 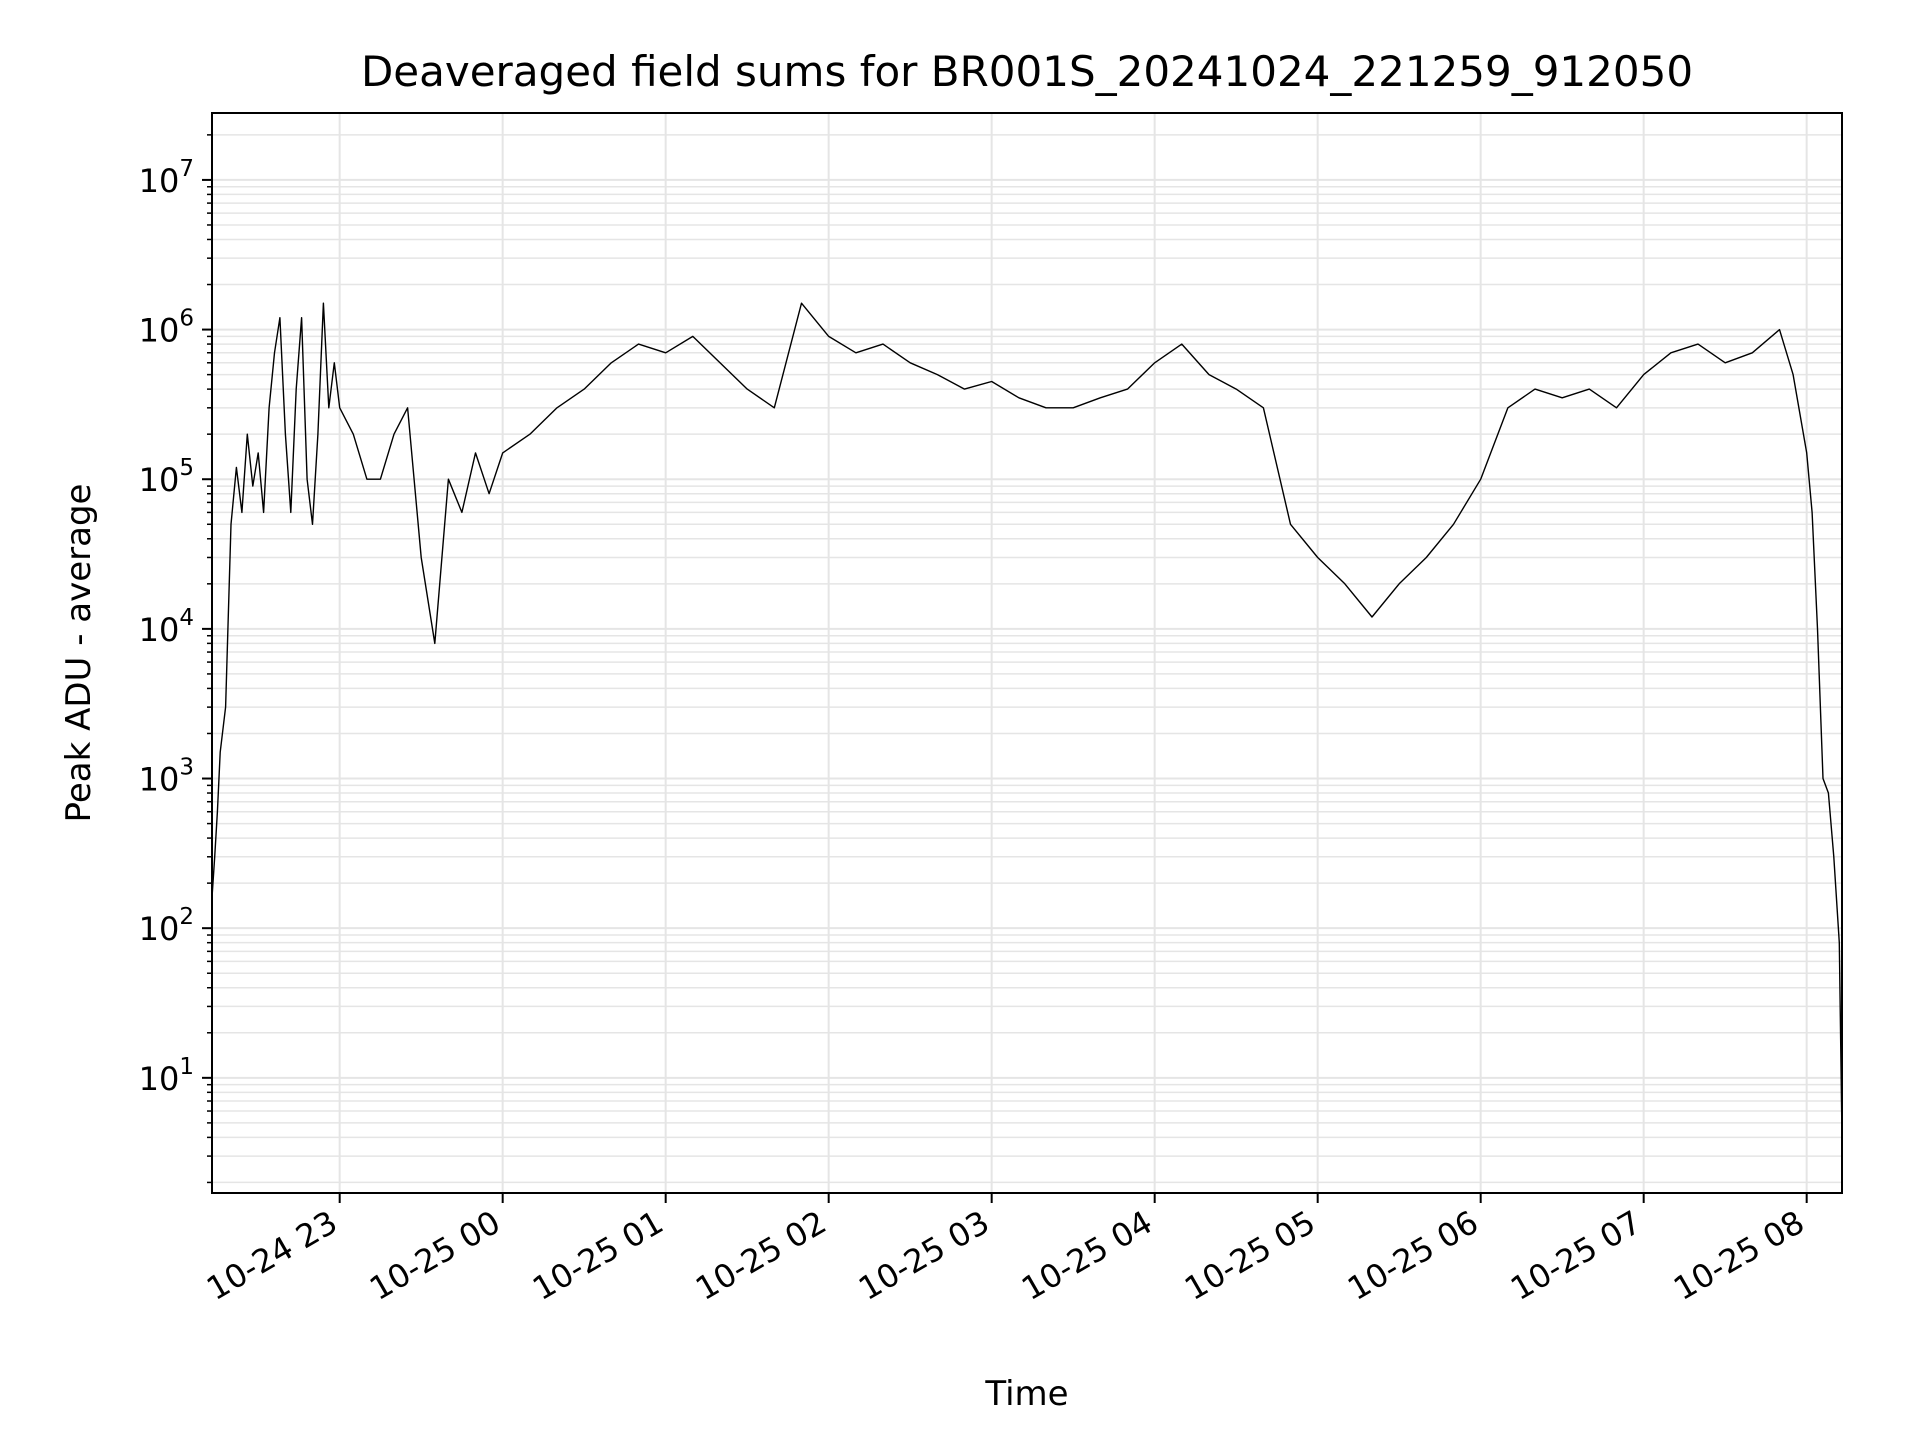 I want to click on y-axis-title: Peak ADU - average, so click(x=79, y=653).